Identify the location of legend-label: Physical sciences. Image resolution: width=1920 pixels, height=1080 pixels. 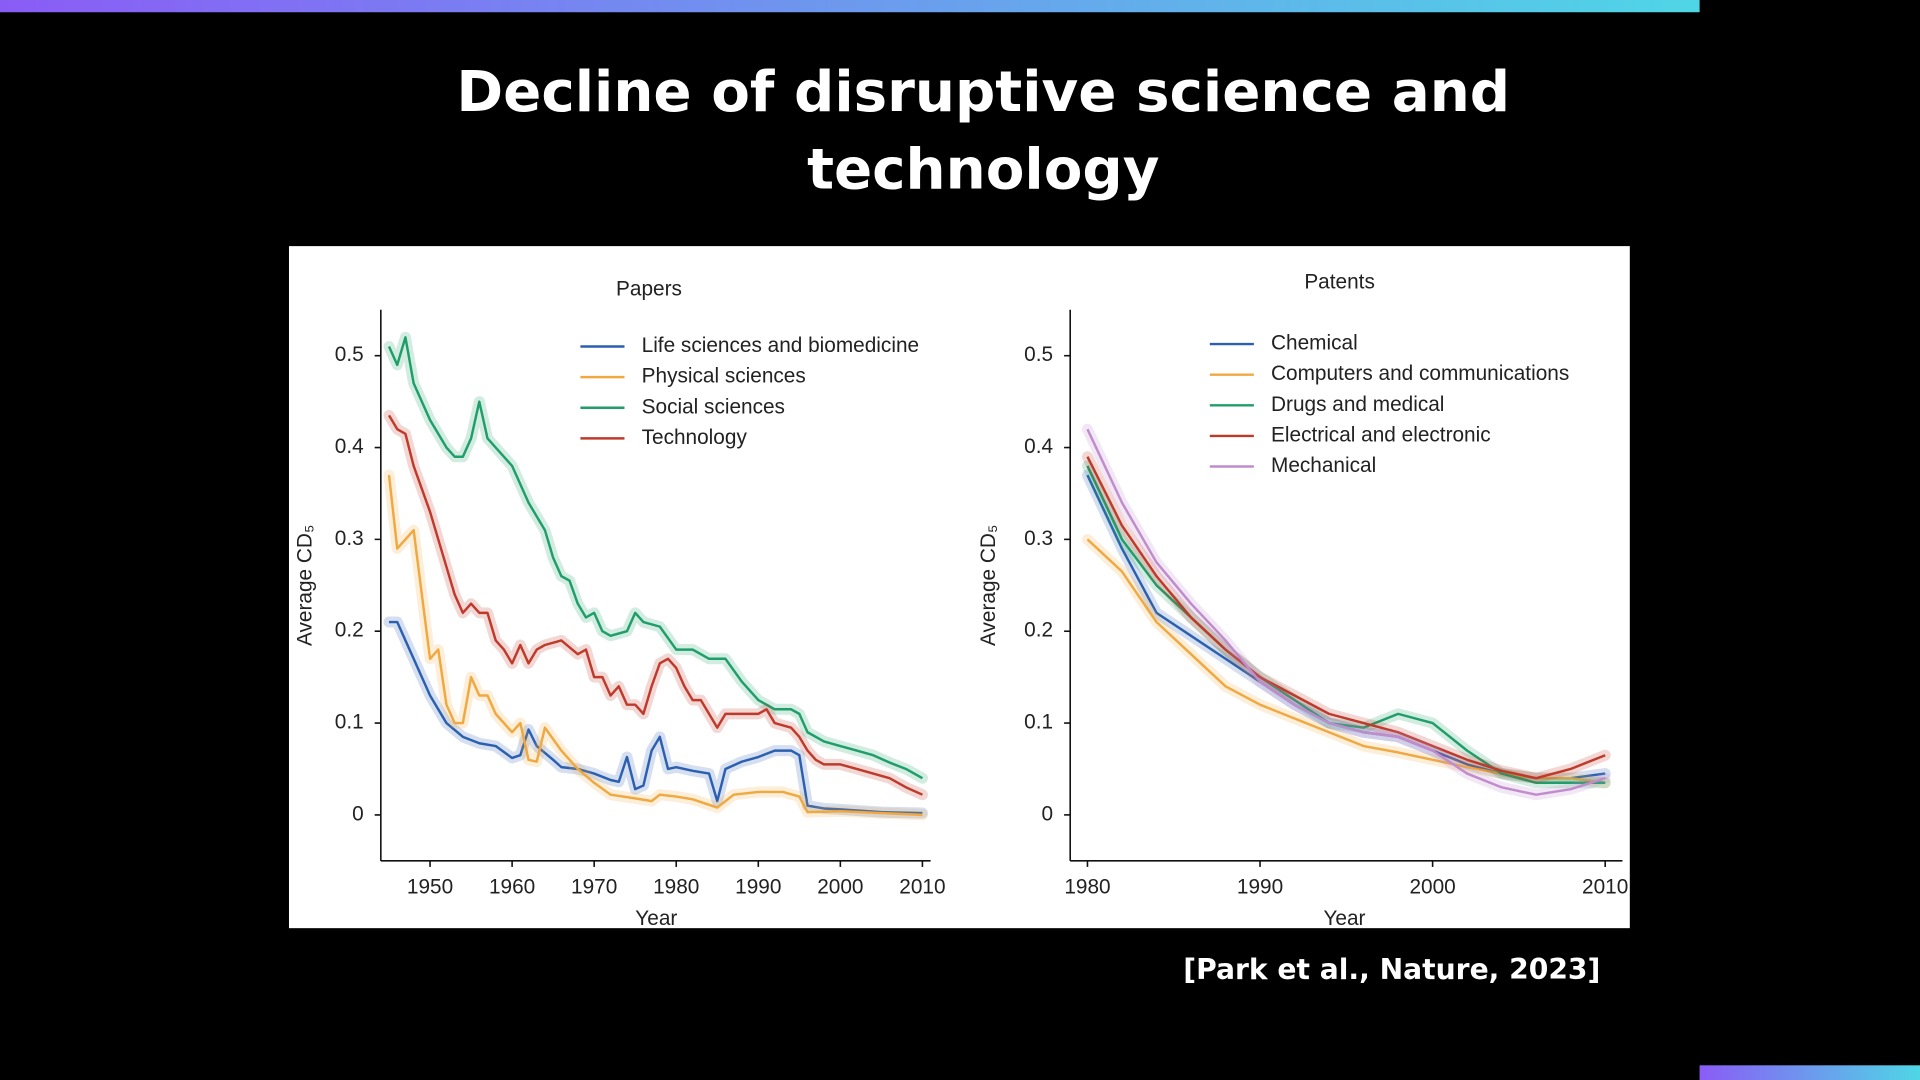
(724, 376).